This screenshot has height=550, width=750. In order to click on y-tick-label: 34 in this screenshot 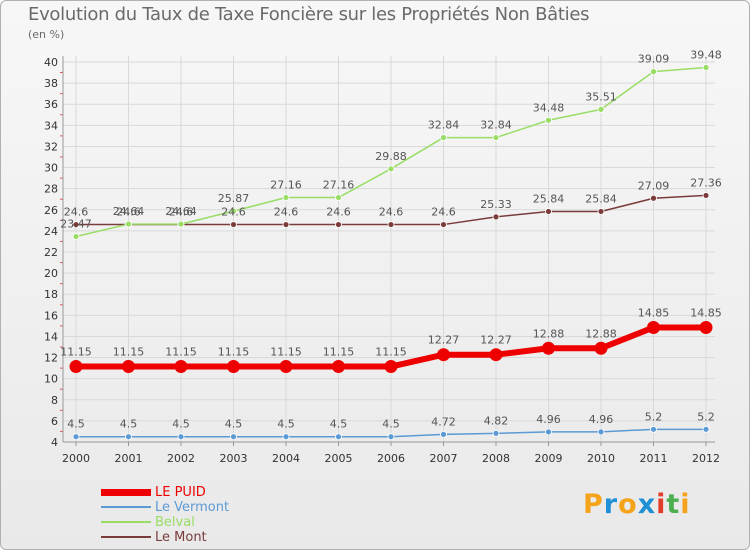, I will do `click(51, 125)`.